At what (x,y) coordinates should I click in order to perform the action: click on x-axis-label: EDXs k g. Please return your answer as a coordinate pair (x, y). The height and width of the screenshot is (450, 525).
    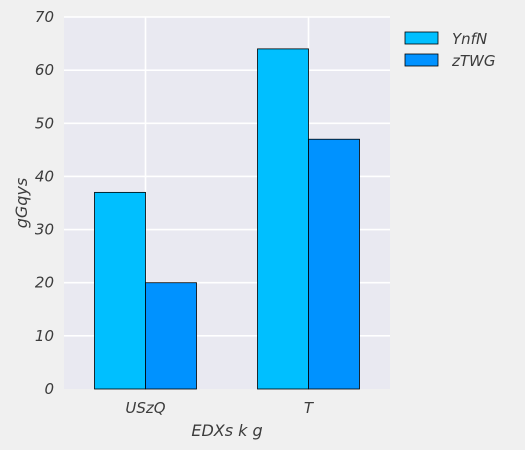
    Looking at the image, I should click on (226, 430).